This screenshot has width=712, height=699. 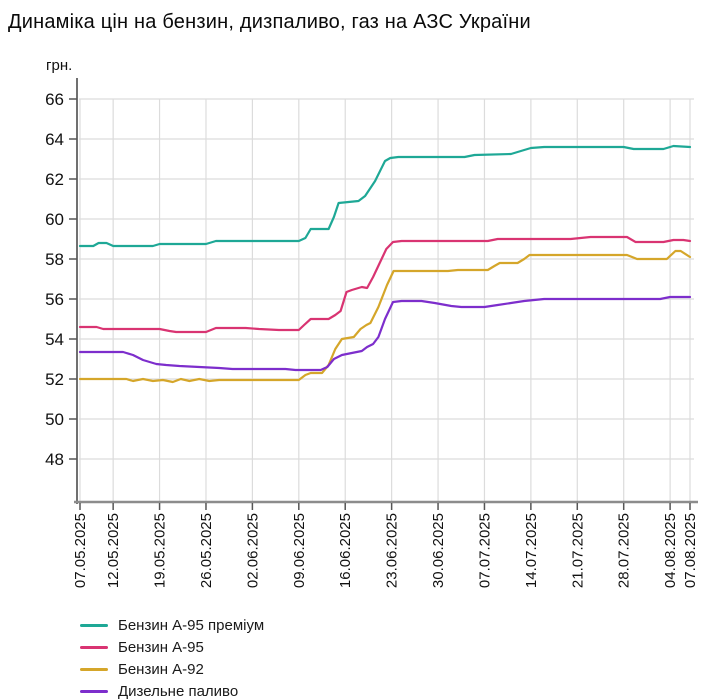 What do you see at coordinates (80, 550) in the screenshot?
I see `x-tick-label: 07.05.2025` at bounding box center [80, 550].